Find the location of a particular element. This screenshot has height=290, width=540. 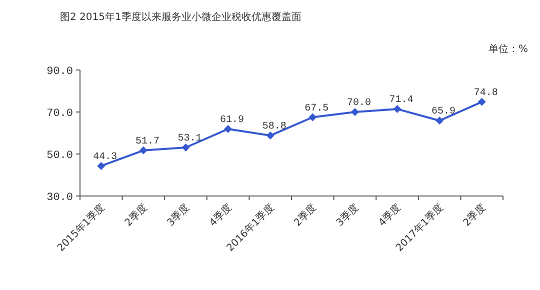

data-label: 70.0 is located at coordinates (358, 103).